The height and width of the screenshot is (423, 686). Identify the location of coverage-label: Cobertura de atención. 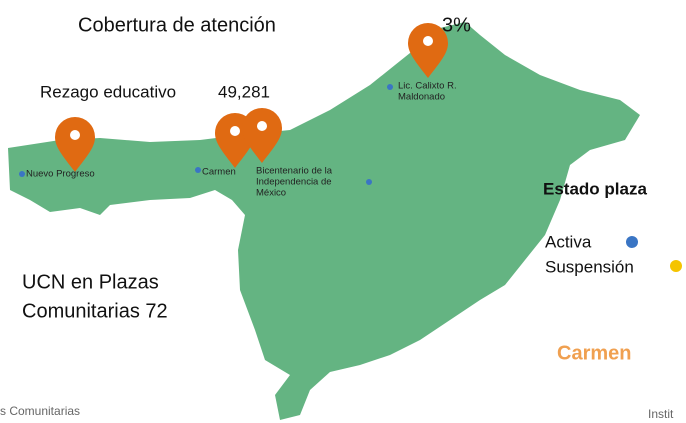
(177, 25).